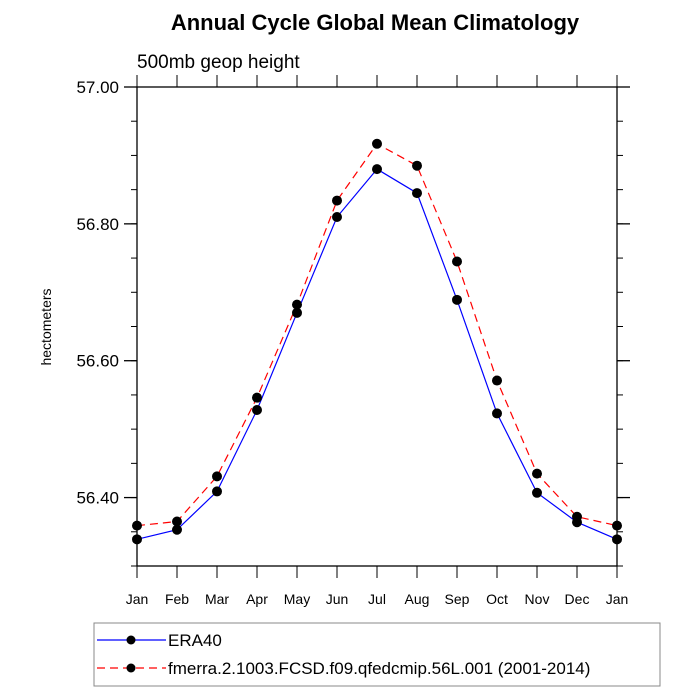 The height and width of the screenshot is (700, 700). I want to click on y-tick-label: 56.60, so click(97, 361).